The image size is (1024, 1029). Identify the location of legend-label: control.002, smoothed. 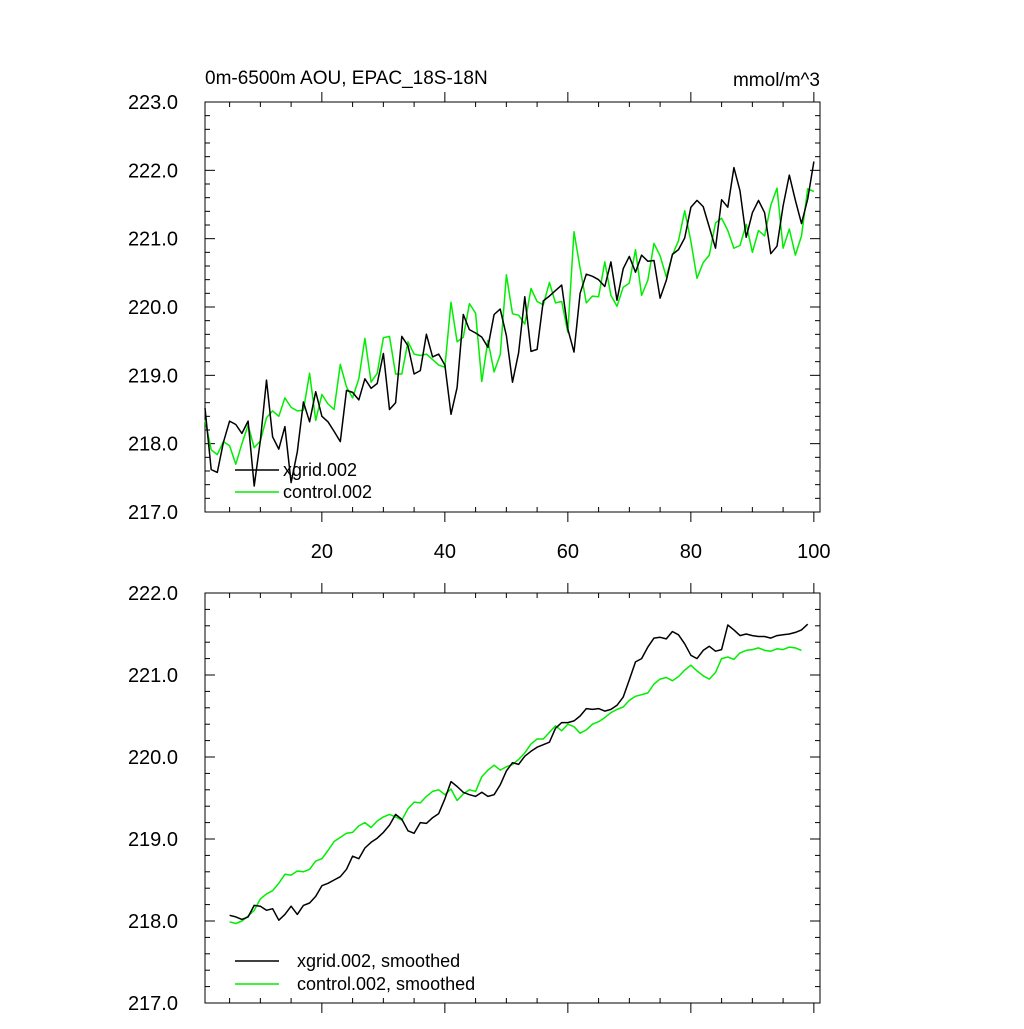
(386, 984).